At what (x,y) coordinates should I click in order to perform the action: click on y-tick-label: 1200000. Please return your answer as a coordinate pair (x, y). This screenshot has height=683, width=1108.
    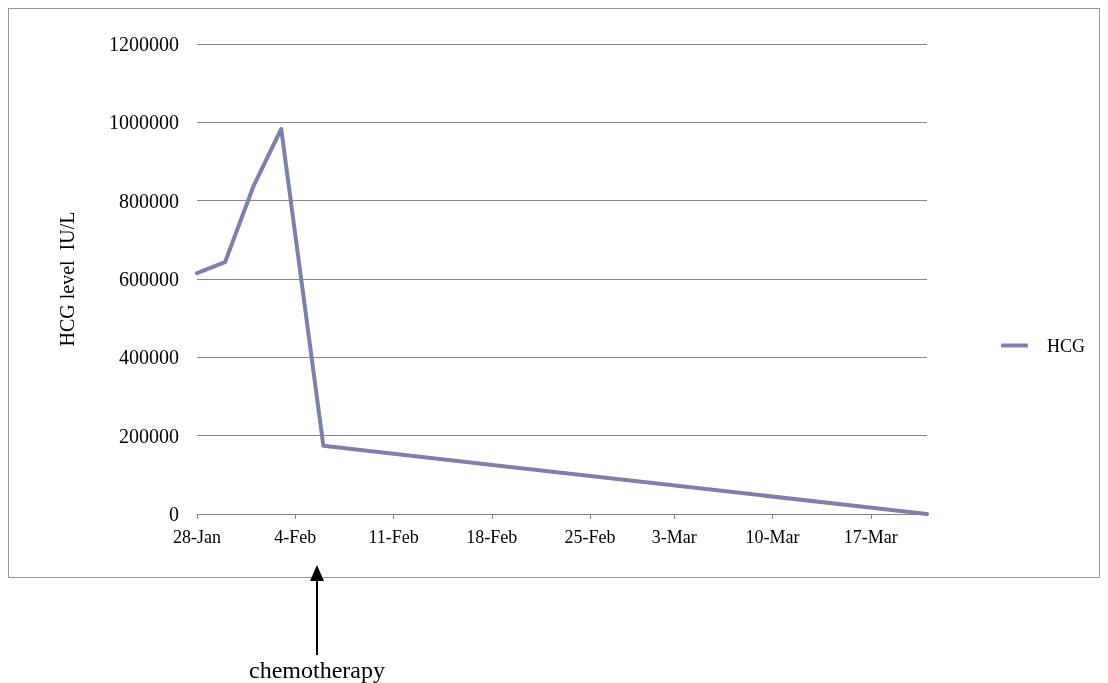
    Looking at the image, I should click on (144, 44).